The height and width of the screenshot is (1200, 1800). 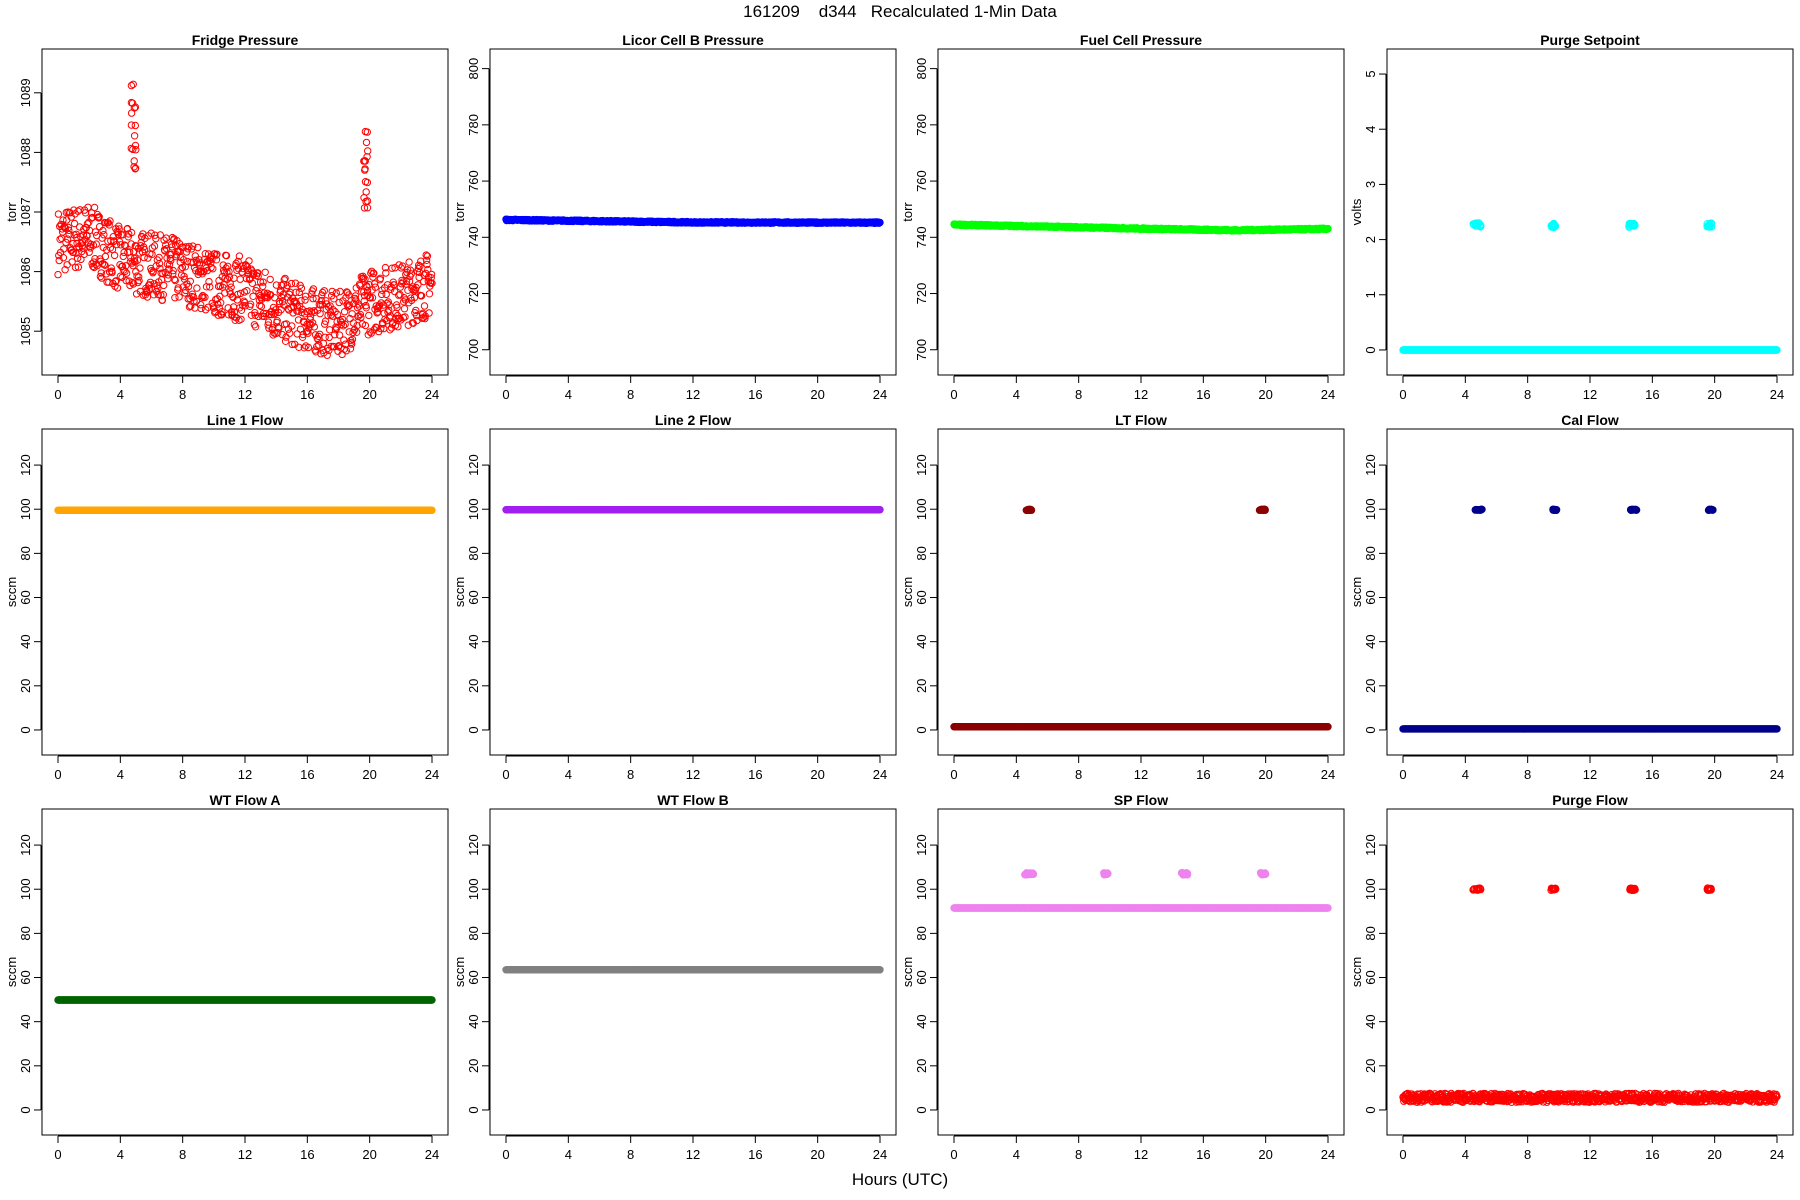 I want to click on y-tick-label: 40, so click(x=473, y=641).